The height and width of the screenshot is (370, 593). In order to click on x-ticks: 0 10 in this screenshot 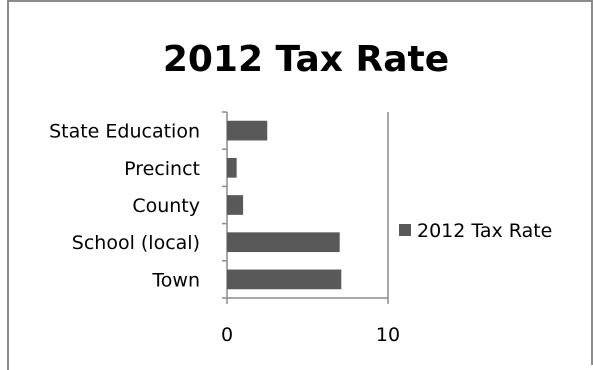, I will do `click(310, 322)`.